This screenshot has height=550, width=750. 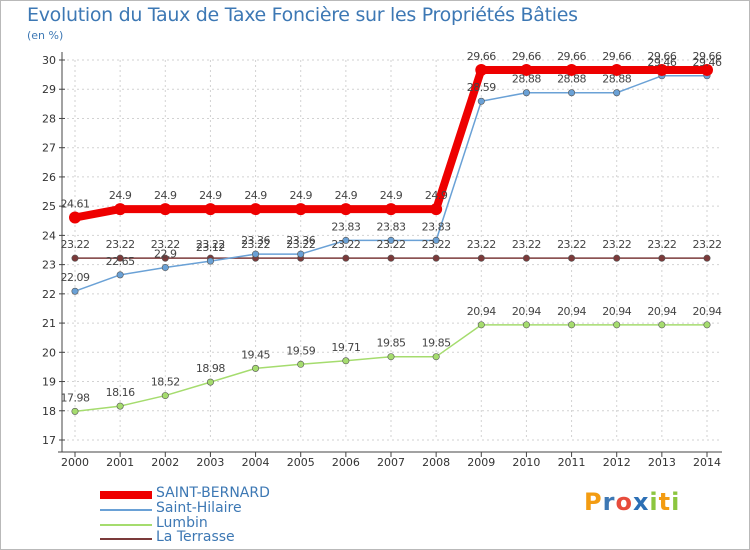 I want to click on data-label: 22.9, so click(x=165, y=254).